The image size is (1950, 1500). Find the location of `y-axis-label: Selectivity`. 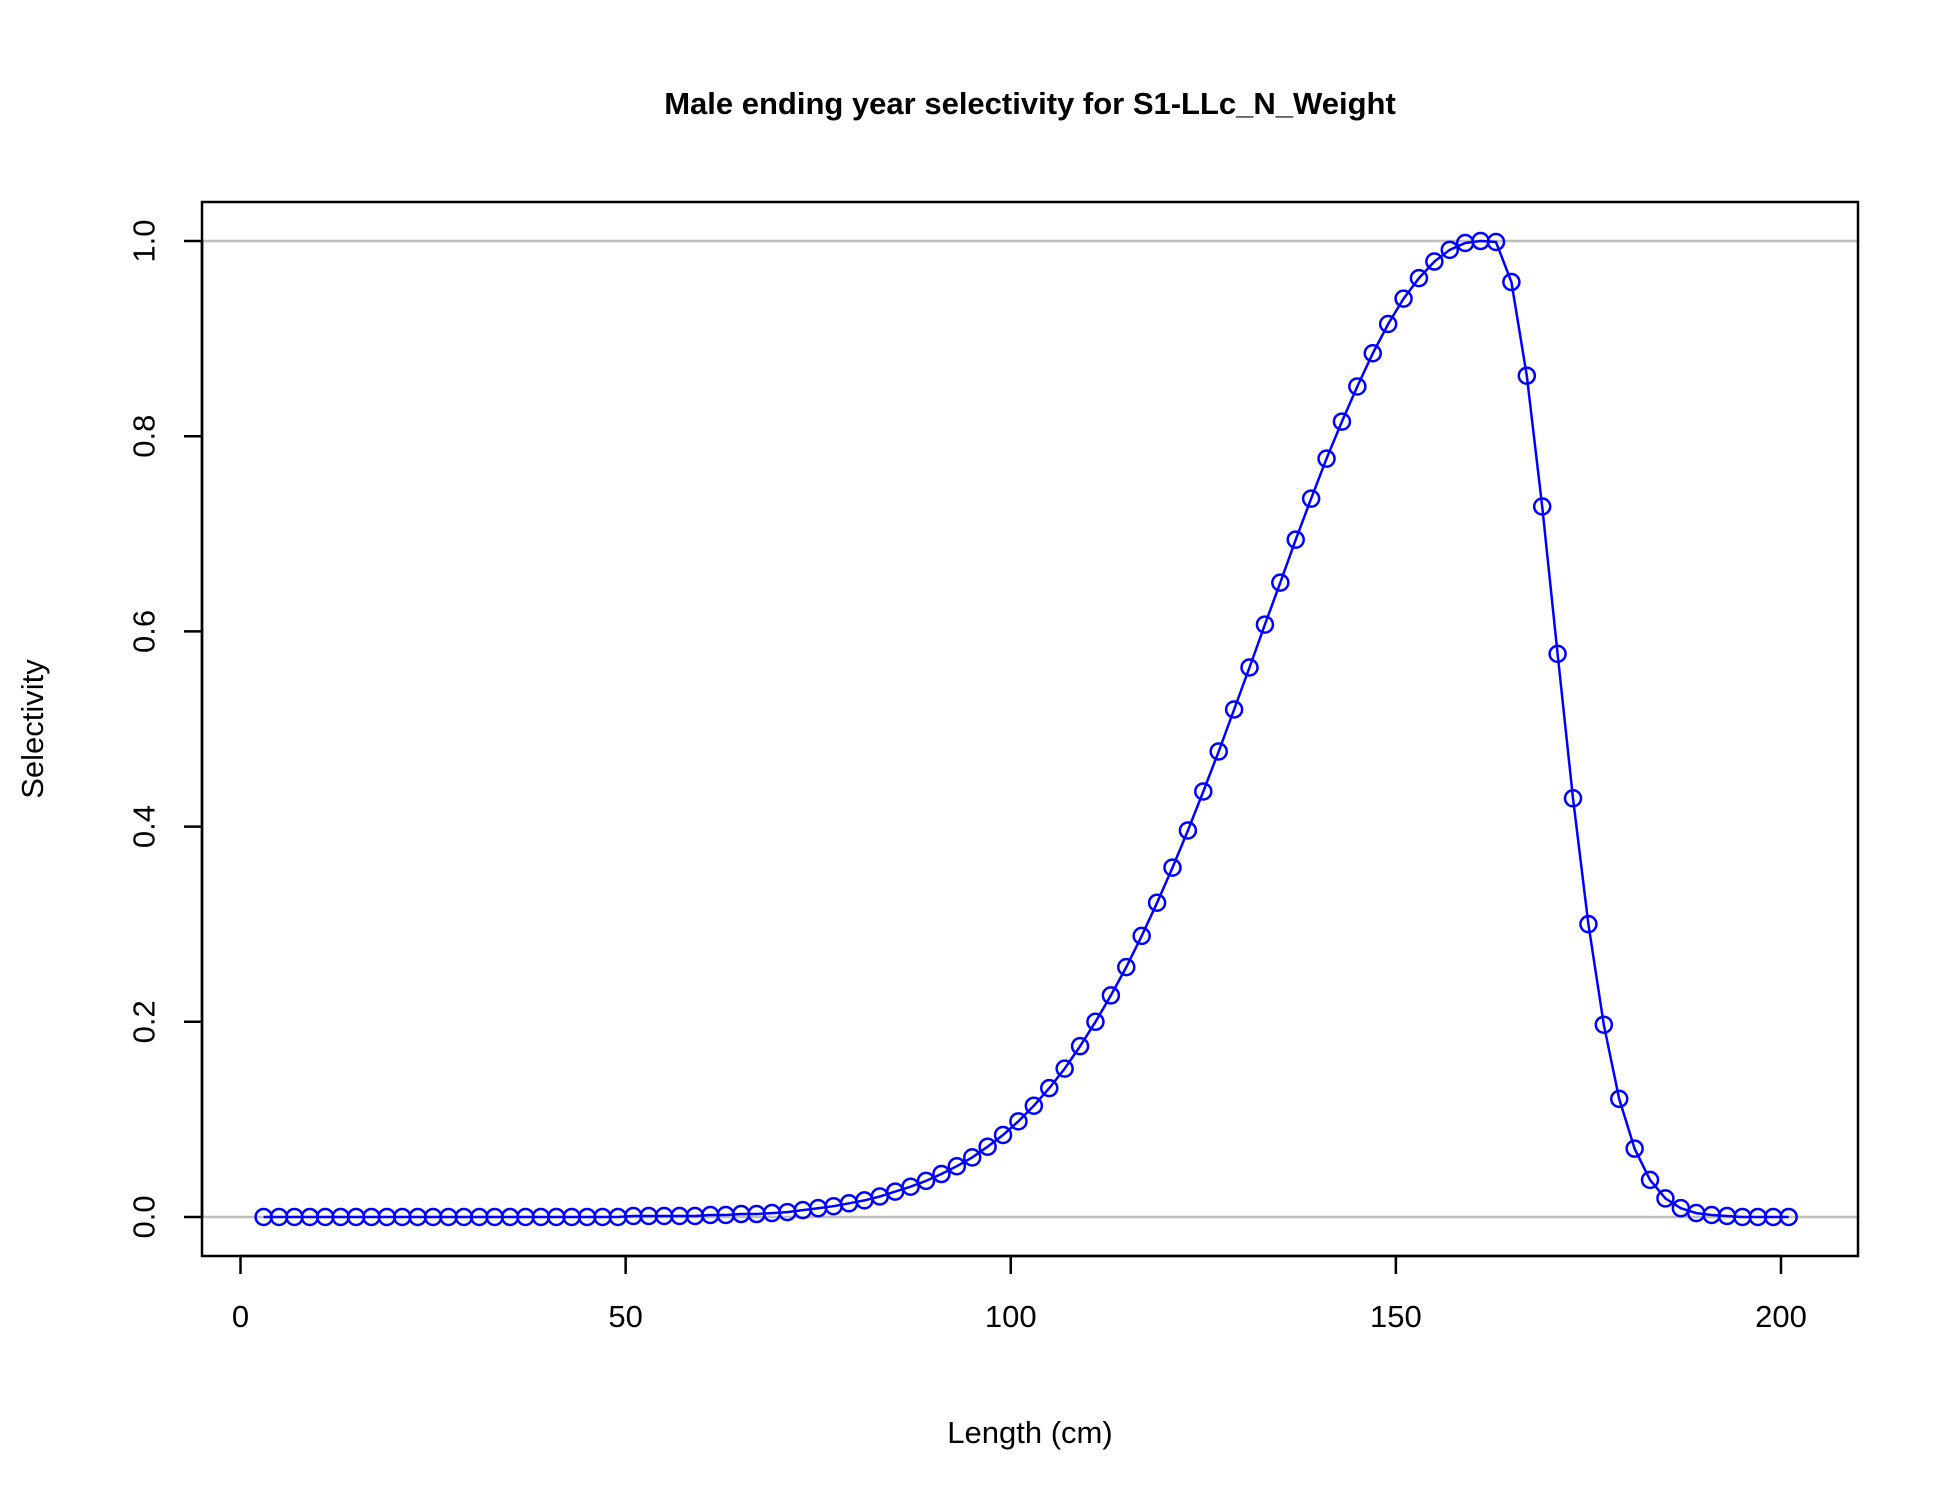

y-axis-label: Selectivity is located at coordinates (32, 729).